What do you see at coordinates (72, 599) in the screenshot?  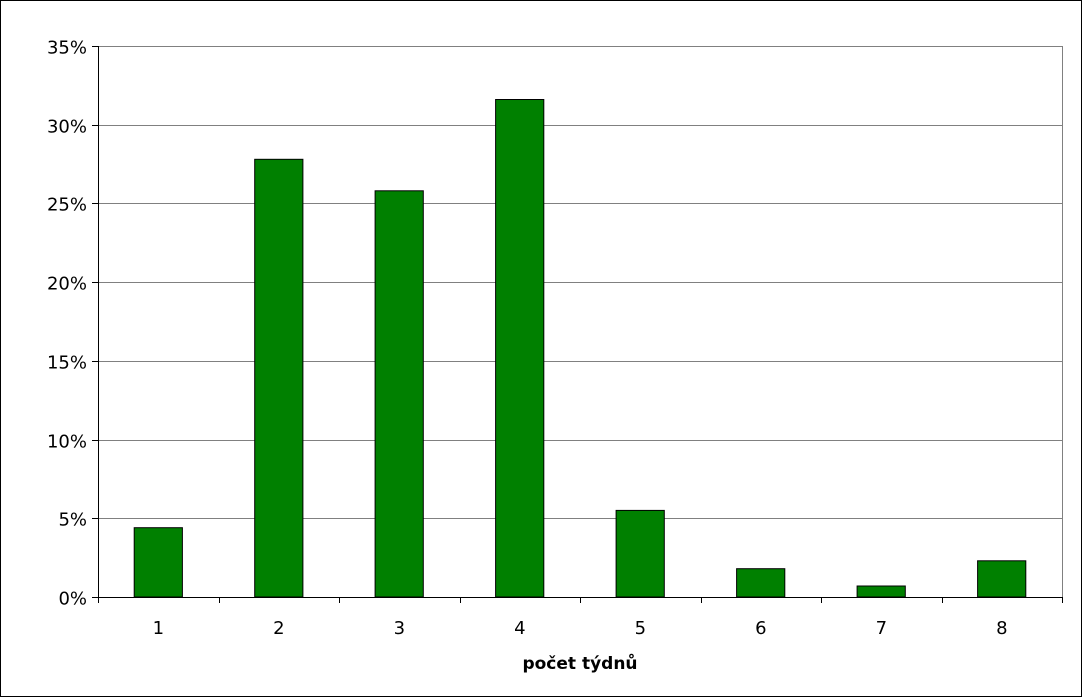 I see `y-tick-label: 0%` at bounding box center [72, 599].